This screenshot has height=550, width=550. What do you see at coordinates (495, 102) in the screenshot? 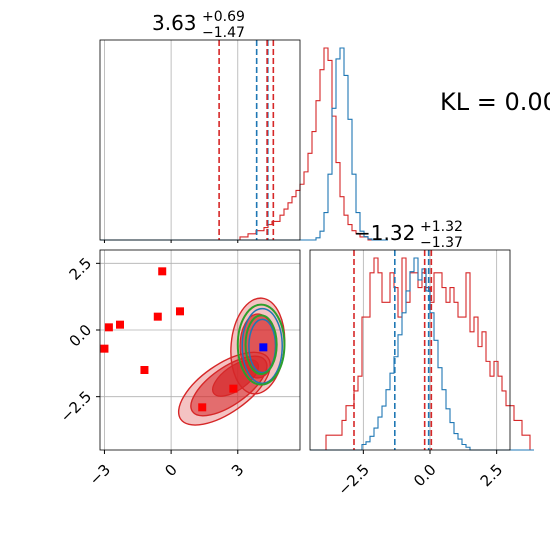
I see `kl-annotation: KL = 0.00` at bounding box center [495, 102].